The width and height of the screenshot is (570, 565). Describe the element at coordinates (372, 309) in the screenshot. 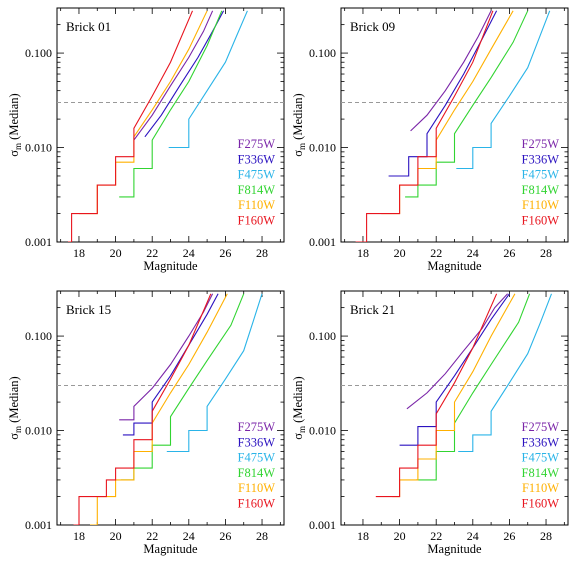

I see `panel-title: Brick 21` at that location.